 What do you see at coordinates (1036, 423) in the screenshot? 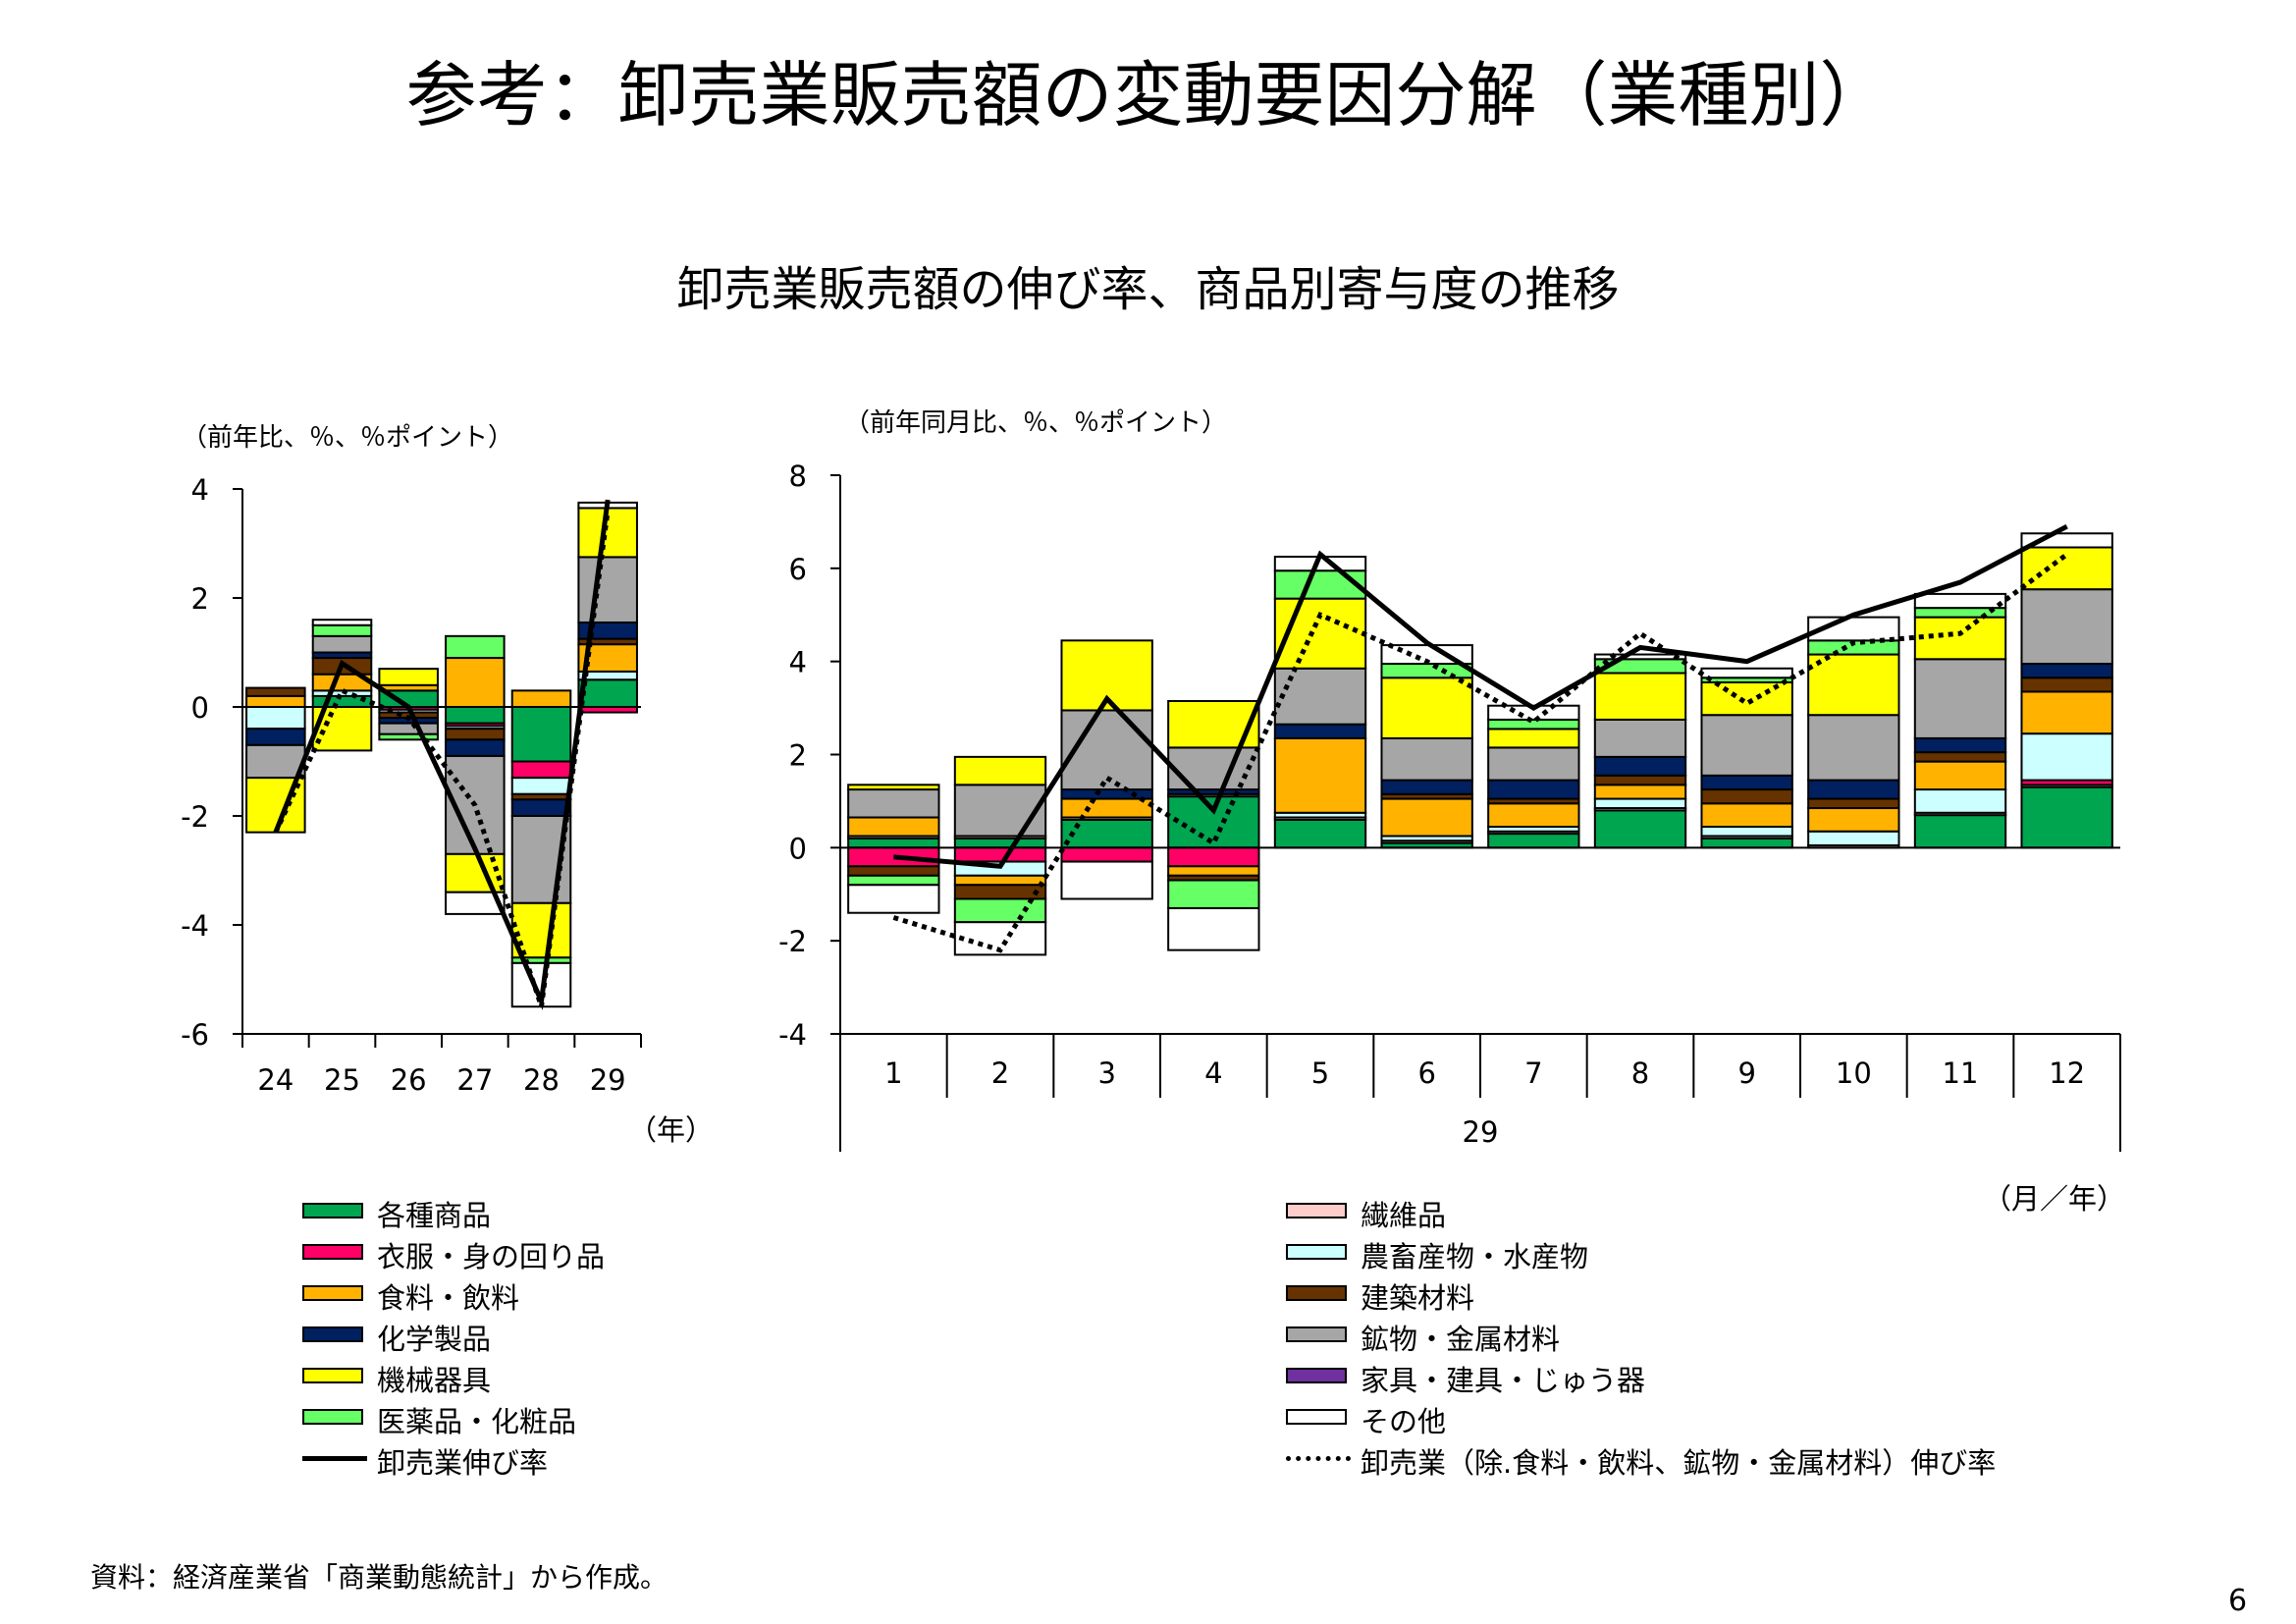
I see `right-chart-unit: （前年同月比、％、％ポイント）` at bounding box center [1036, 423].